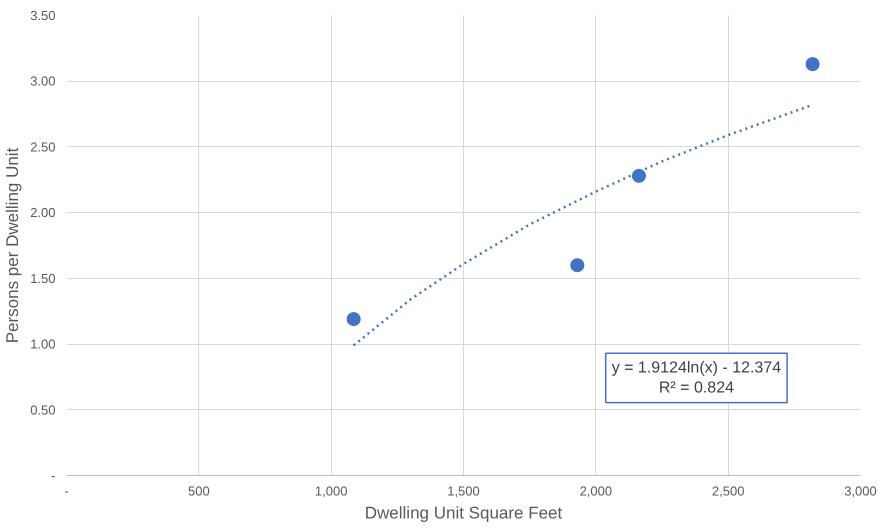  What do you see at coordinates (697, 378) in the screenshot?
I see `annotation: y = 1.9124ln(x) - 12.374 R² = 0.824` at bounding box center [697, 378].